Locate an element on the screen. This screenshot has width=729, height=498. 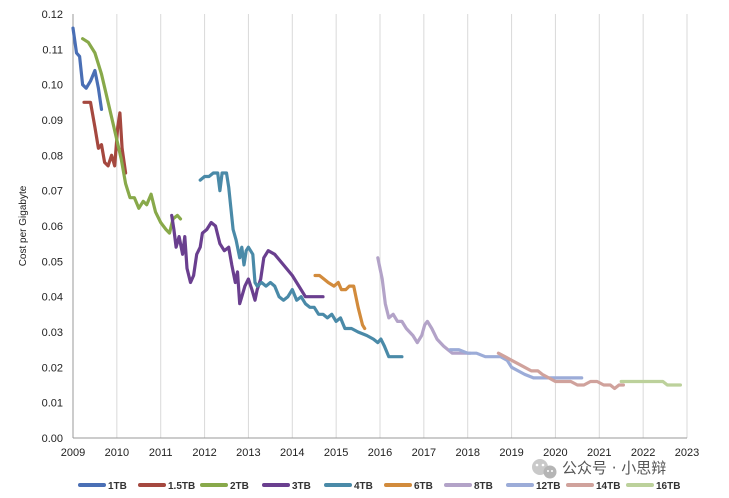
series-line-16tb is located at coordinates (650, 383).